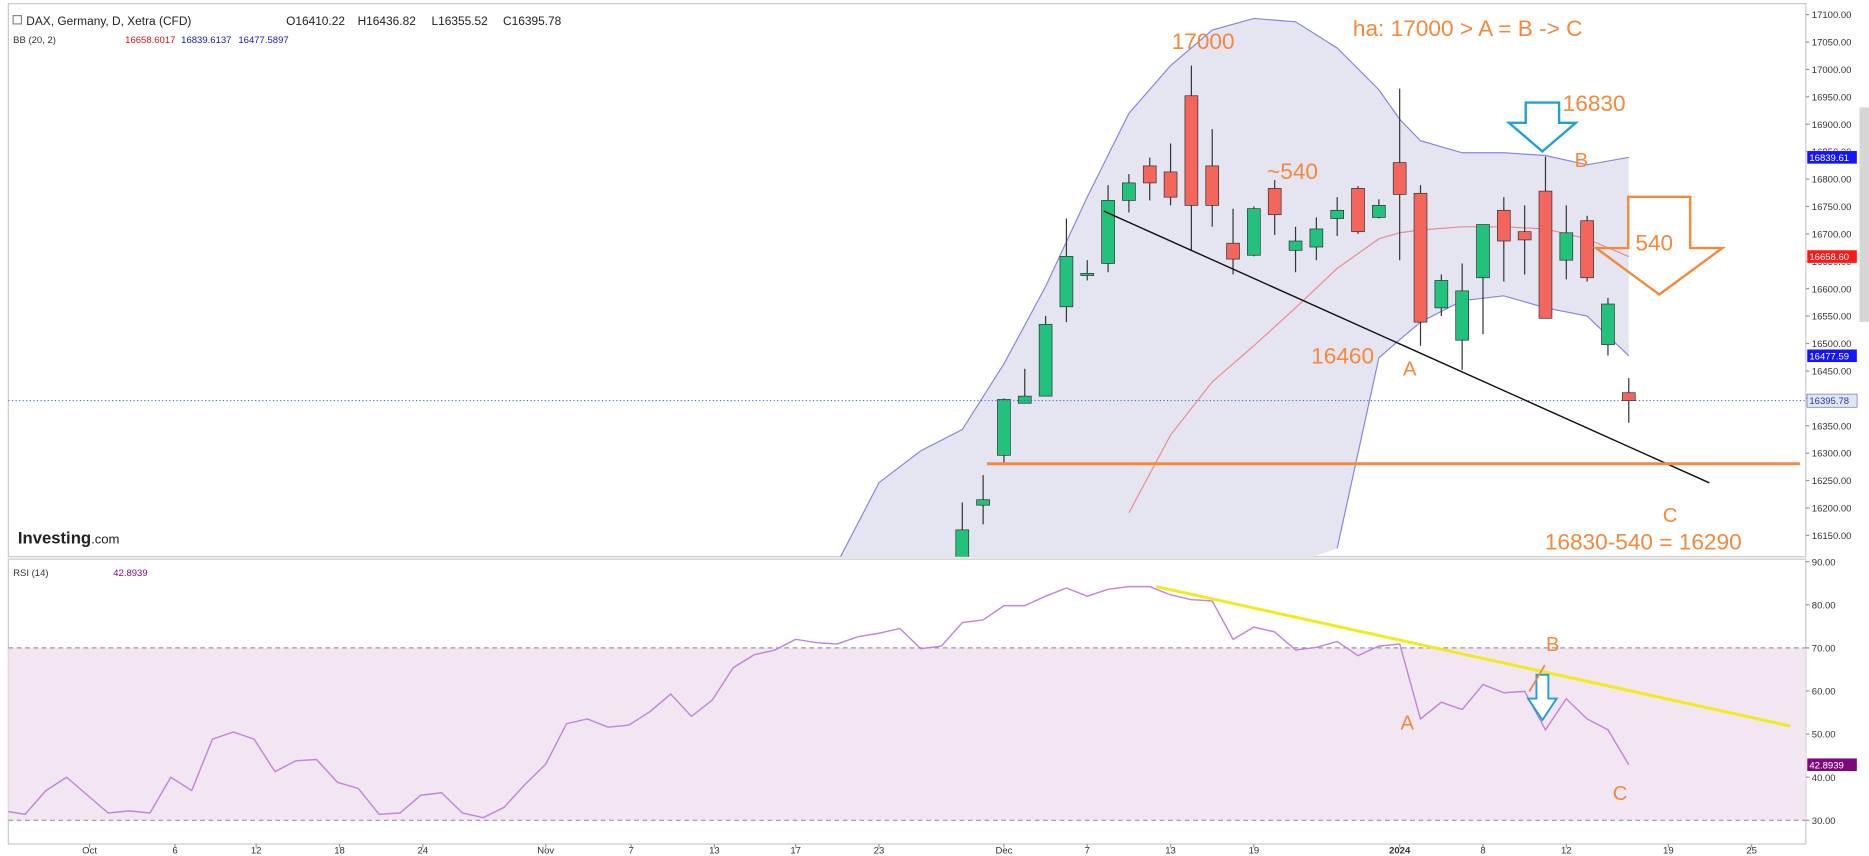 The image size is (1869, 856). Describe the element at coordinates (1643, 542) in the screenshot. I see `annotation: 16830-540 = 16290` at that location.